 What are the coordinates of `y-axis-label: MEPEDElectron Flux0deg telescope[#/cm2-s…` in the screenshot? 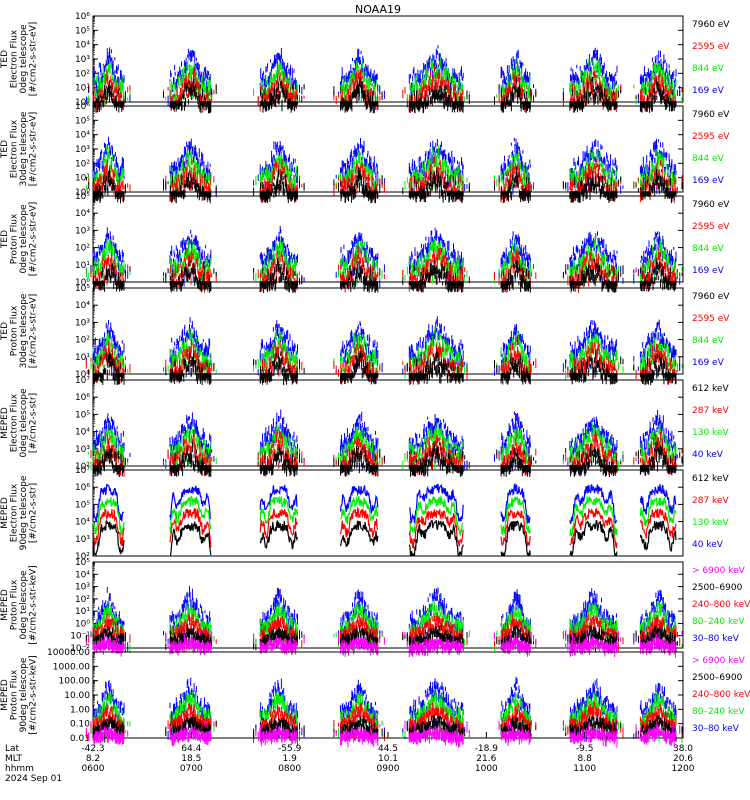 It's located at (19, 423).